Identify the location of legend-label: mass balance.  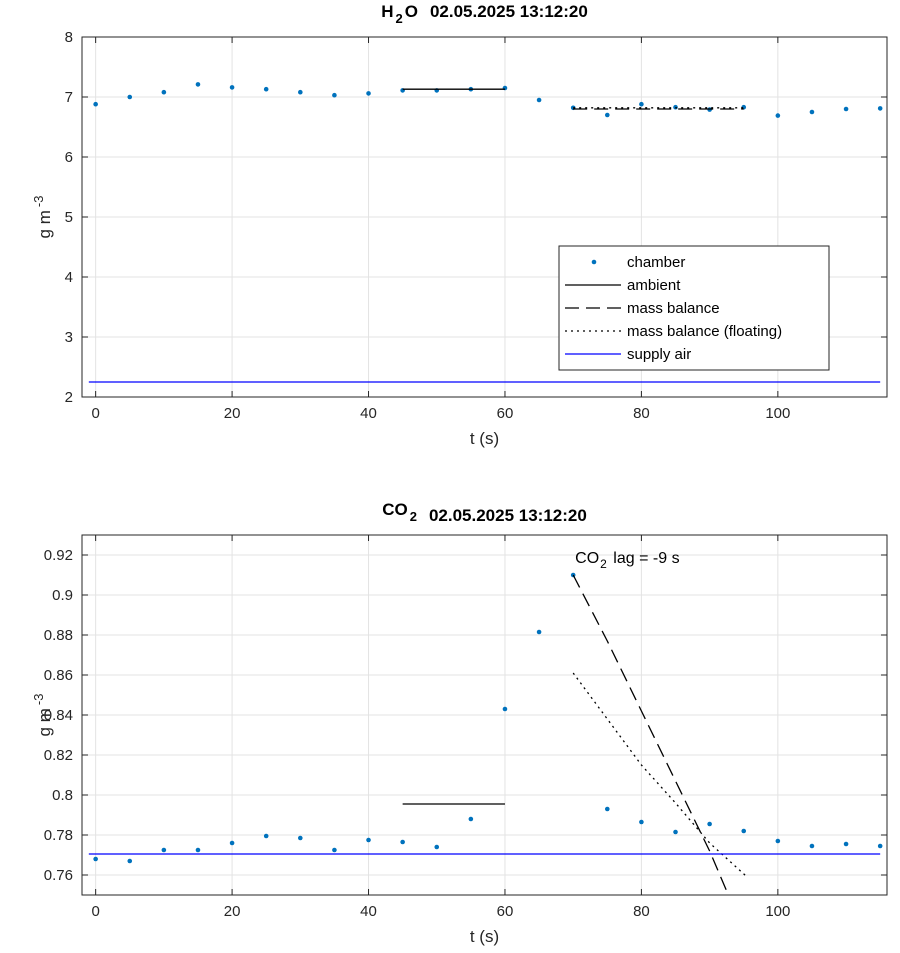
(673, 308).